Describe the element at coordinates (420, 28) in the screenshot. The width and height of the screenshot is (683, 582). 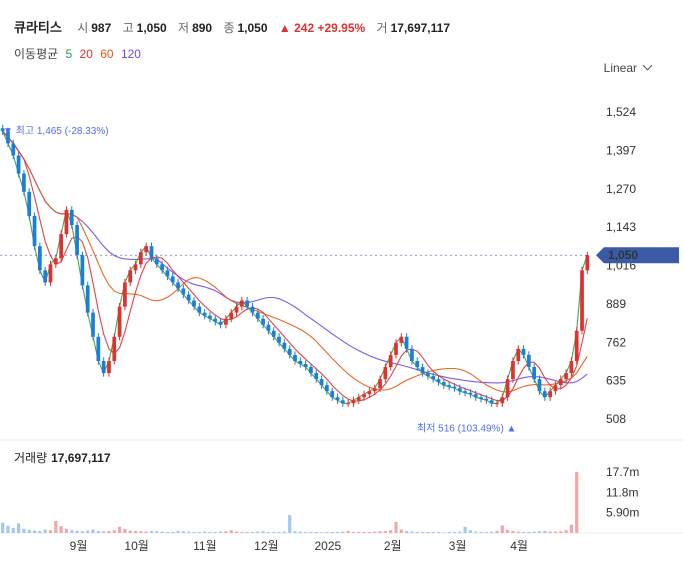
I see `volume-value: 17,697,117` at that location.